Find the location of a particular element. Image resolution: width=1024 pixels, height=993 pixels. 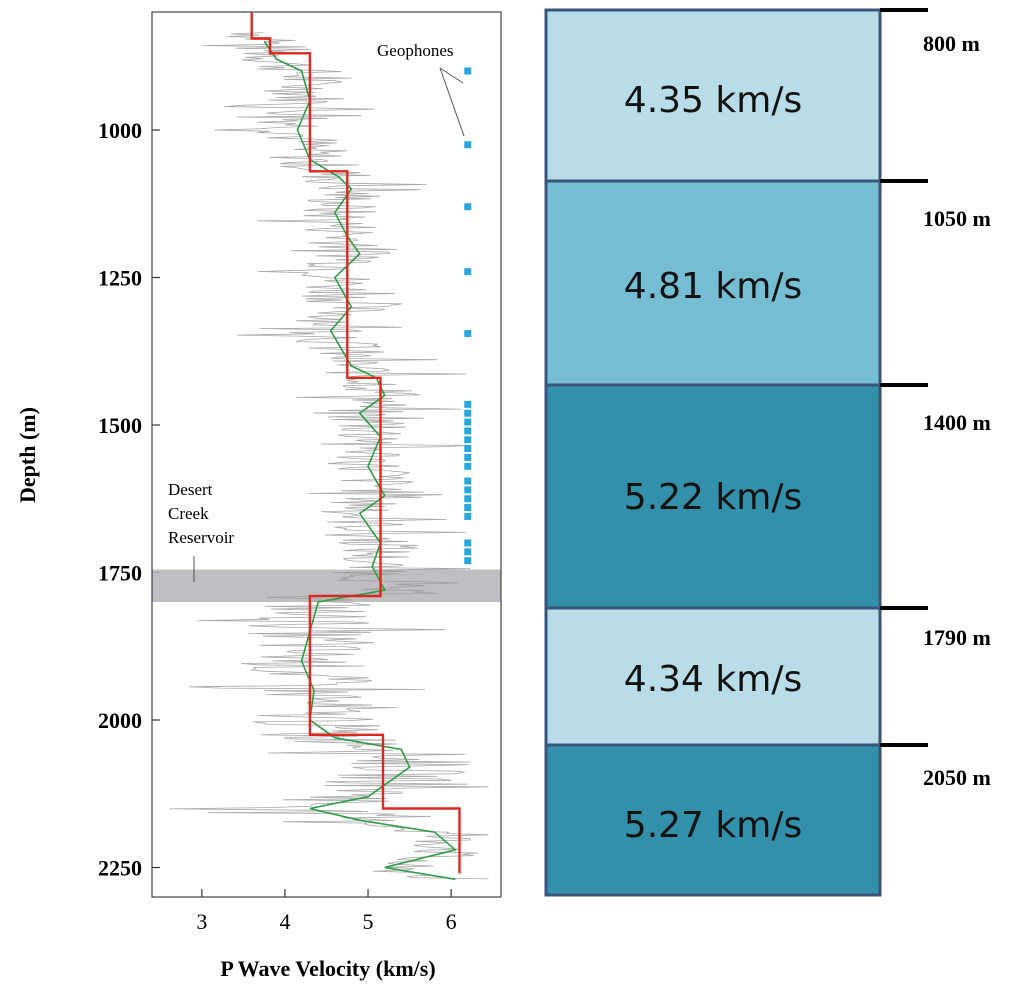

layer: 4.34 km/s 1790 m is located at coordinates (767, 676).